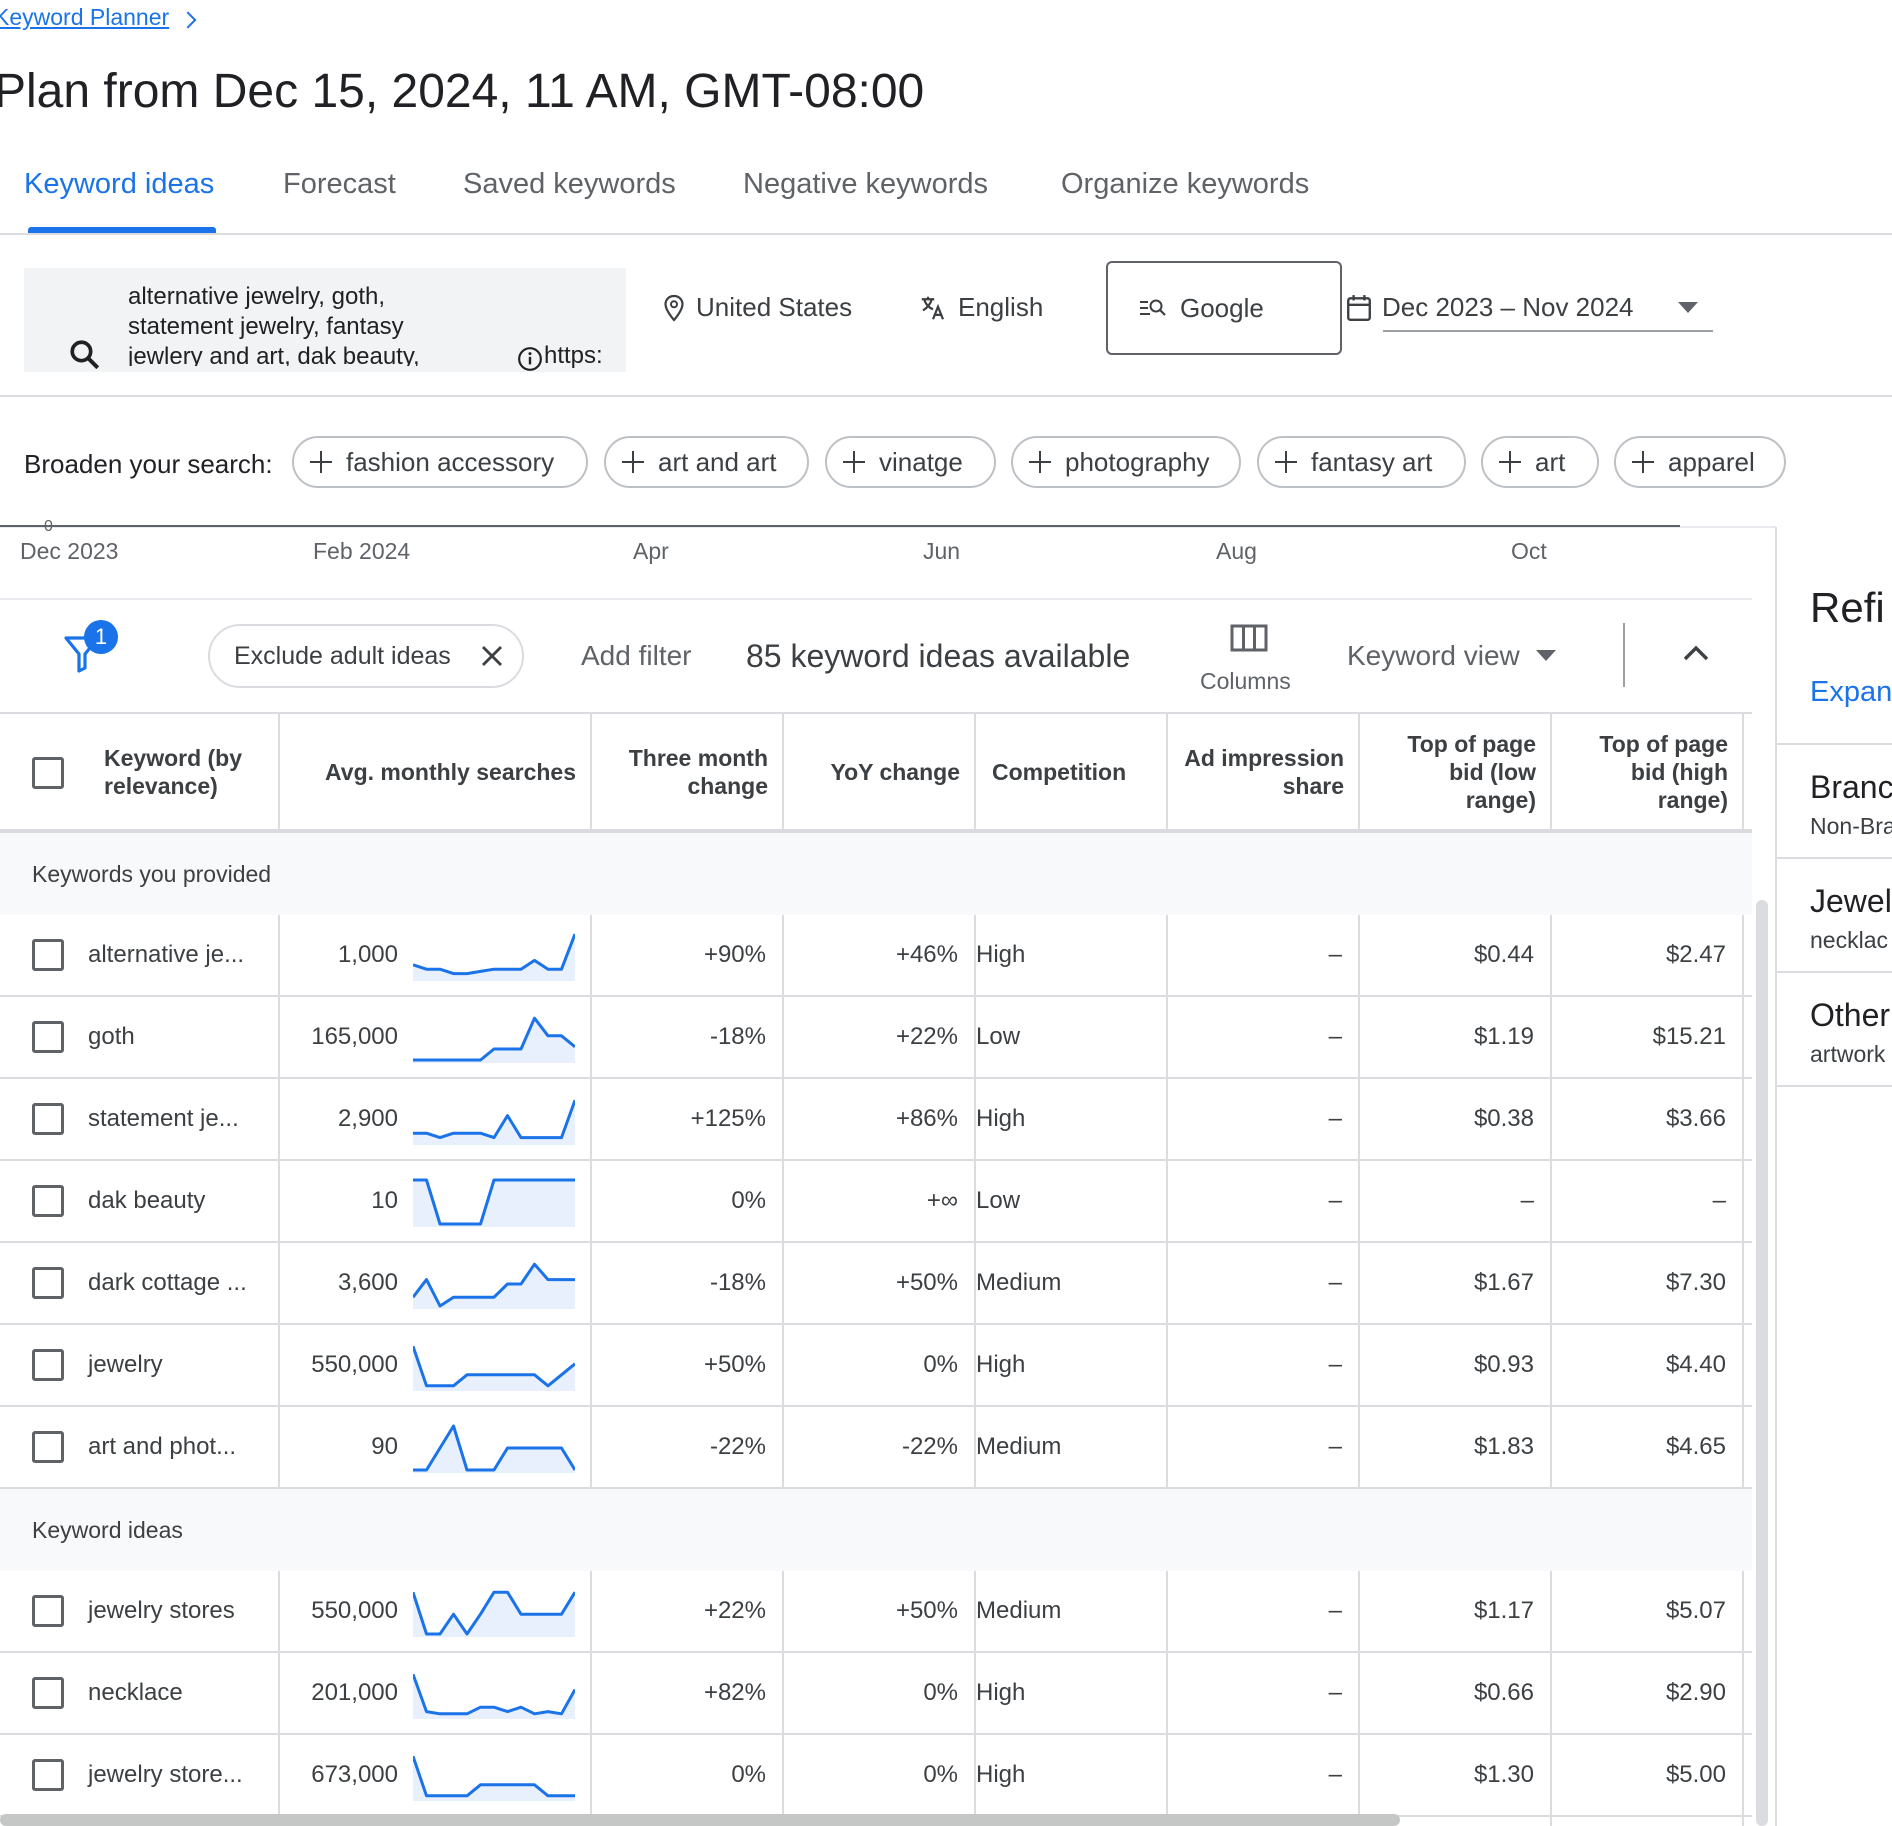  What do you see at coordinates (1696, 653) in the screenshot?
I see `collapse-chevron-up-icon` at bounding box center [1696, 653].